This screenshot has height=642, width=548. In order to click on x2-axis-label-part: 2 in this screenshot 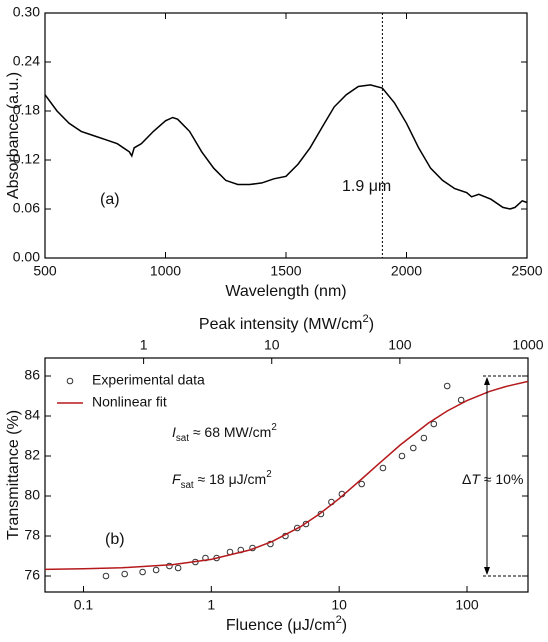, I will do `click(366, 319)`.